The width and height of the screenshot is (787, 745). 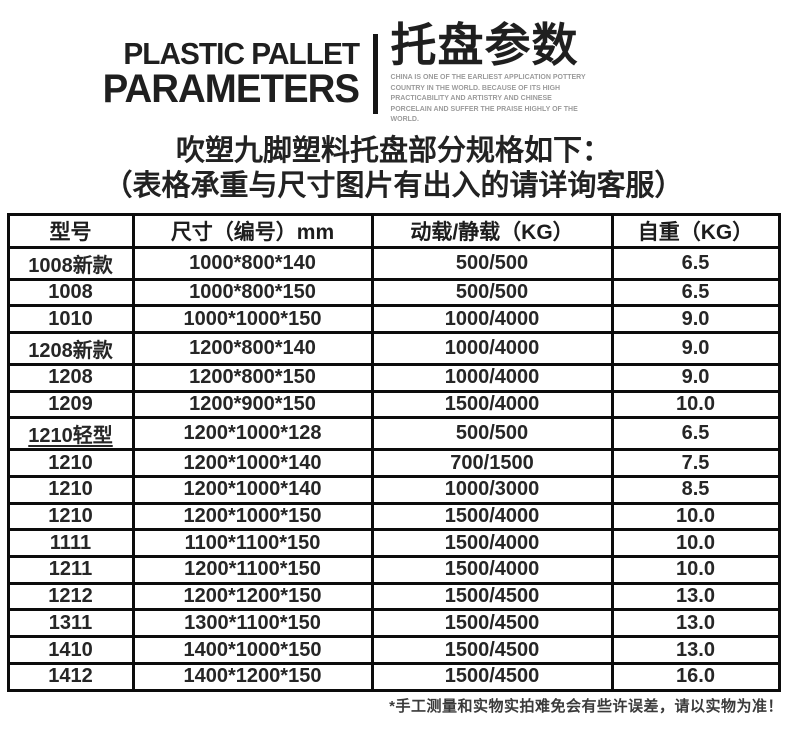 I want to click on table-row: 1010 1000*1000*150 1000/4000 9.0, so click(x=393, y=319).